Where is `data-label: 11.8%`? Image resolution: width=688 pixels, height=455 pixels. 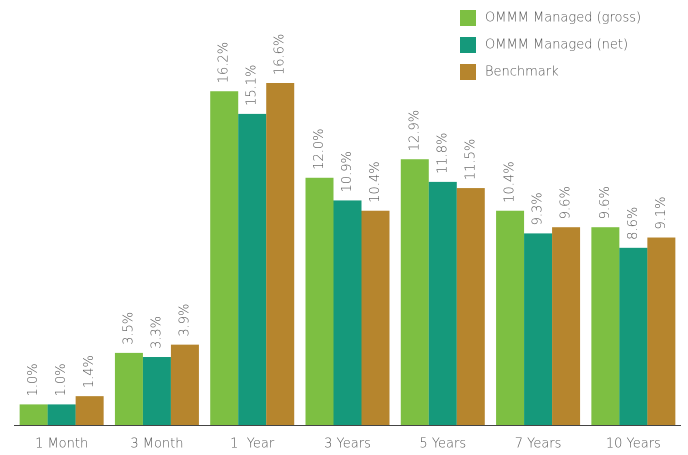 data-label: 11.8% is located at coordinates (442, 153).